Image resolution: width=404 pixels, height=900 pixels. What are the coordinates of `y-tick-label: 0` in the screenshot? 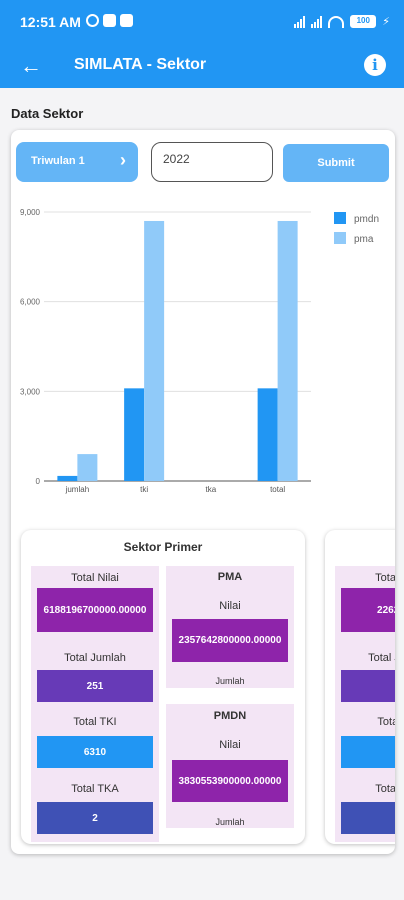 It's located at (38, 481).